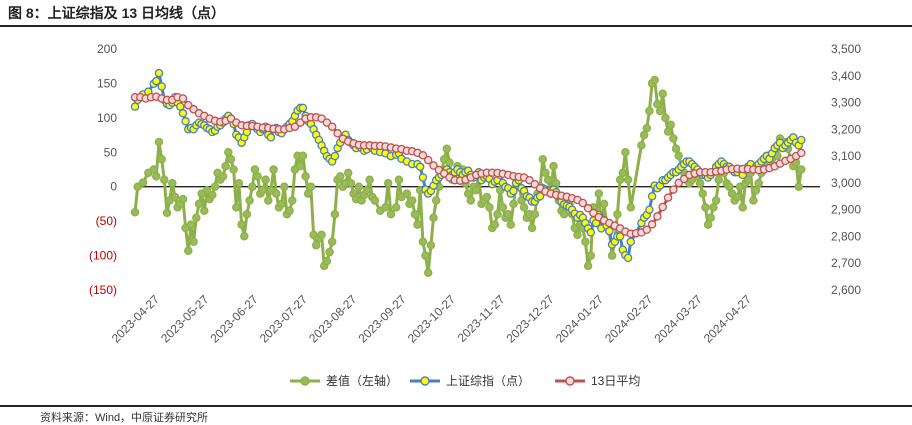 This screenshot has height=425, width=912. I want to click on legend-item-ma13: 13日平均, so click(597, 381).